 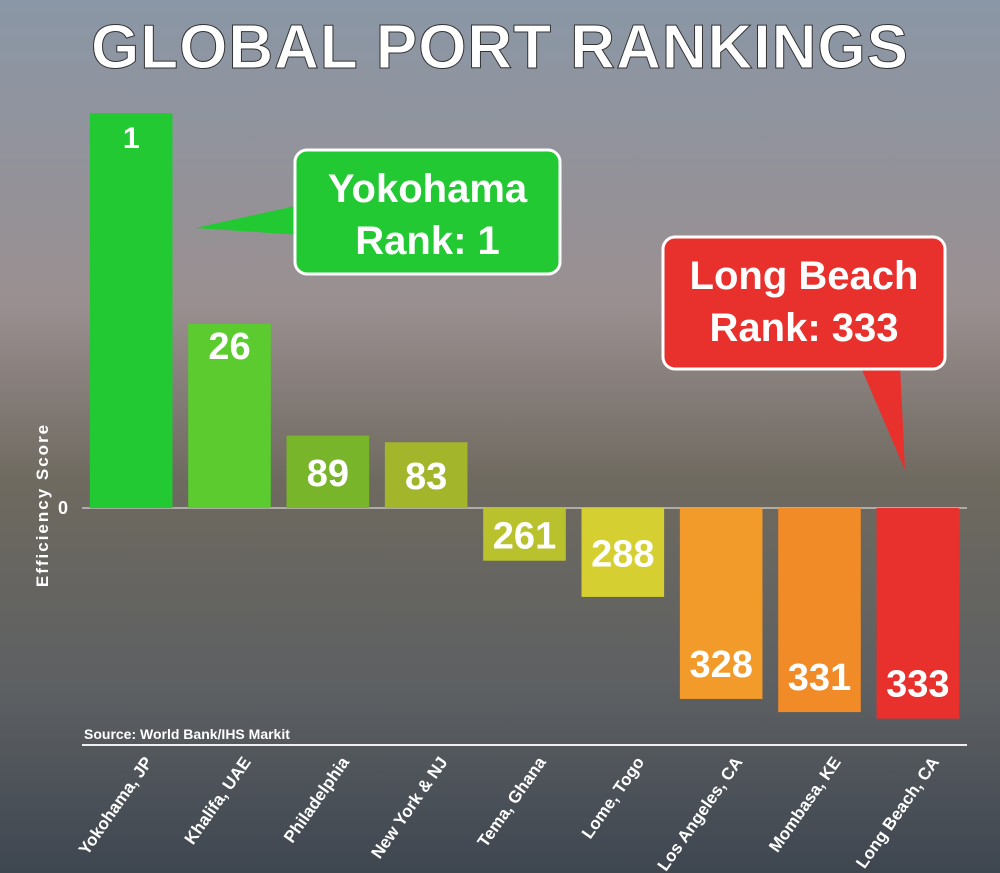 What do you see at coordinates (187, 734) in the screenshot?
I see `source: Source: World Bank/IHS Markit` at bounding box center [187, 734].